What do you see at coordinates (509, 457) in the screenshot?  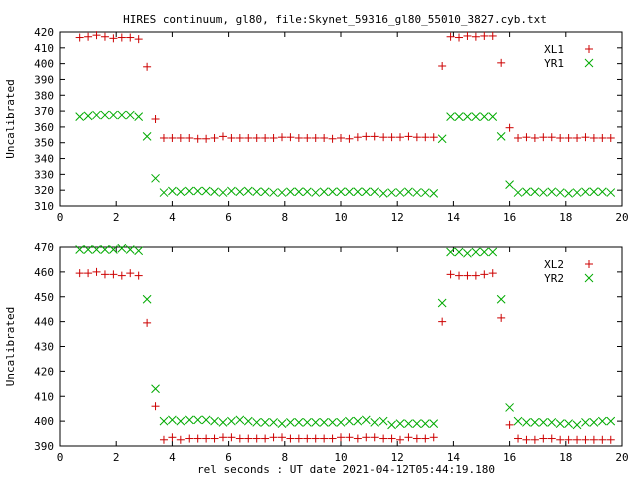 I see `x-tick-label: 16` at bounding box center [509, 457].